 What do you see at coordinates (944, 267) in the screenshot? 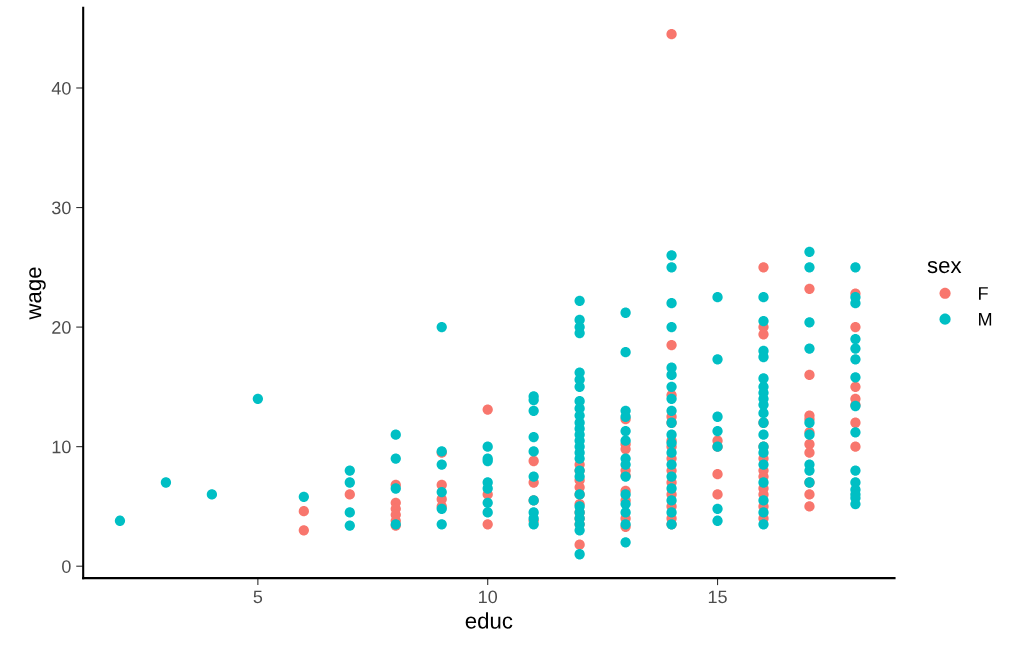
I see `legend-title: sex` at bounding box center [944, 267].